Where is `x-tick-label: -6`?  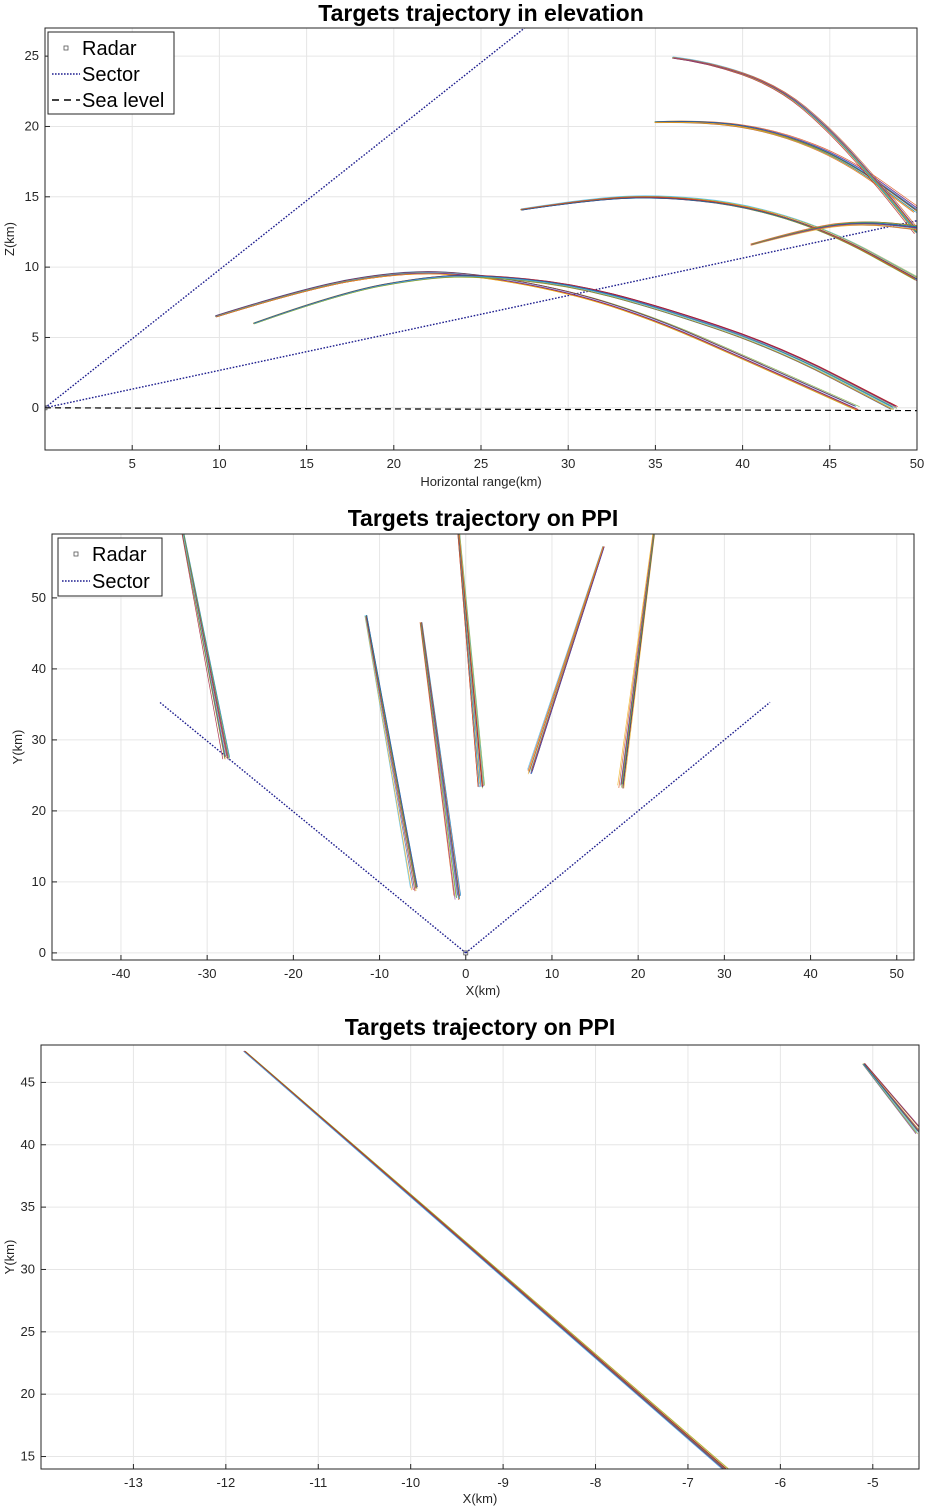 x-tick-label: -6 is located at coordinates (781, 1482).